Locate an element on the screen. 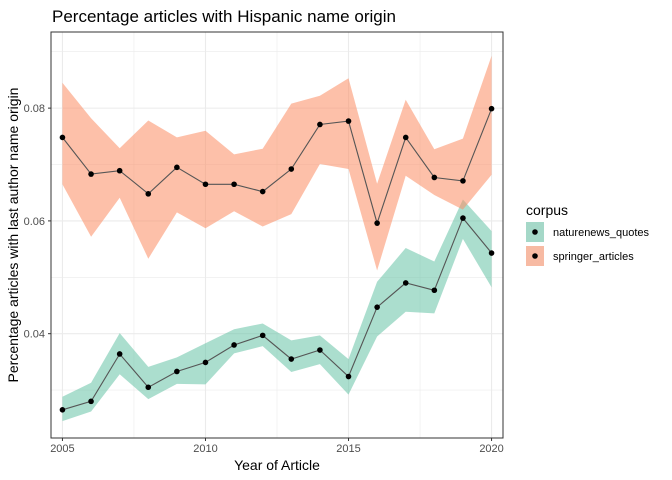 The height and width of the screenshot is (480, 672). y-tick-label: 0.08 is located at coordinates (34, 109).